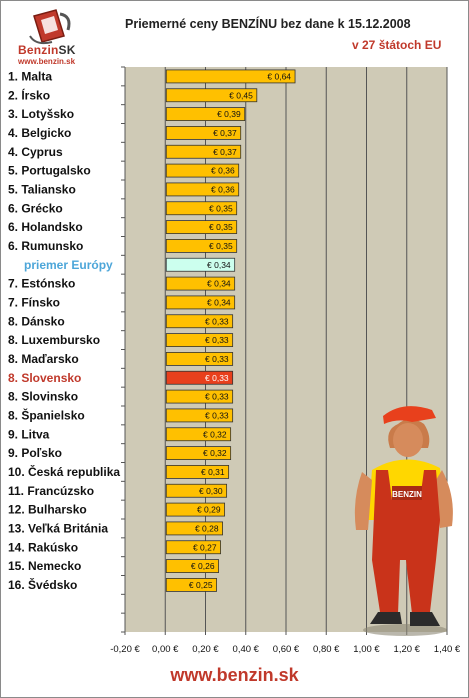  Describe the element at coordinates (29, 434) in the screenshot. I see `category-label: 9. Litva` at that location.